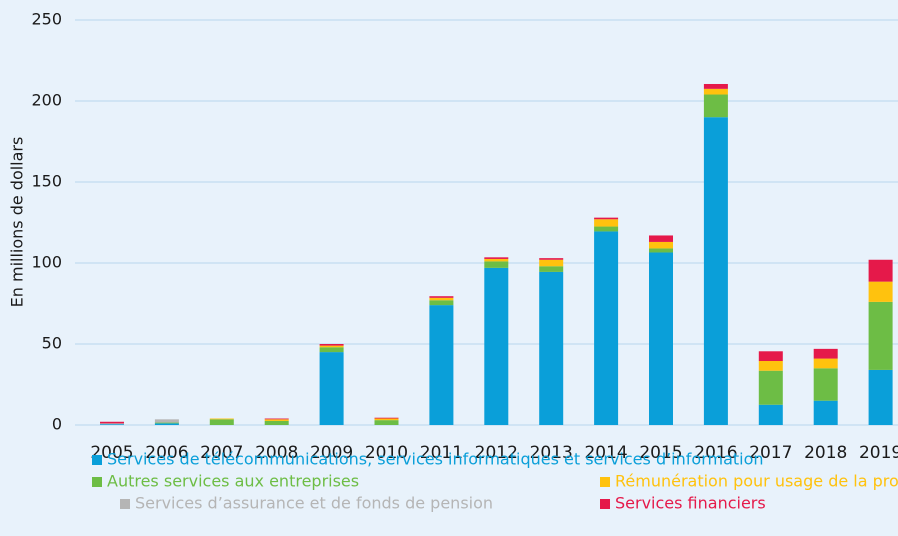 The image size is (898, 536). What do you see at coordinates (878, 453) in the screenshot?
I see `x-tick-label: 2019` at bounding box center [878, 453].